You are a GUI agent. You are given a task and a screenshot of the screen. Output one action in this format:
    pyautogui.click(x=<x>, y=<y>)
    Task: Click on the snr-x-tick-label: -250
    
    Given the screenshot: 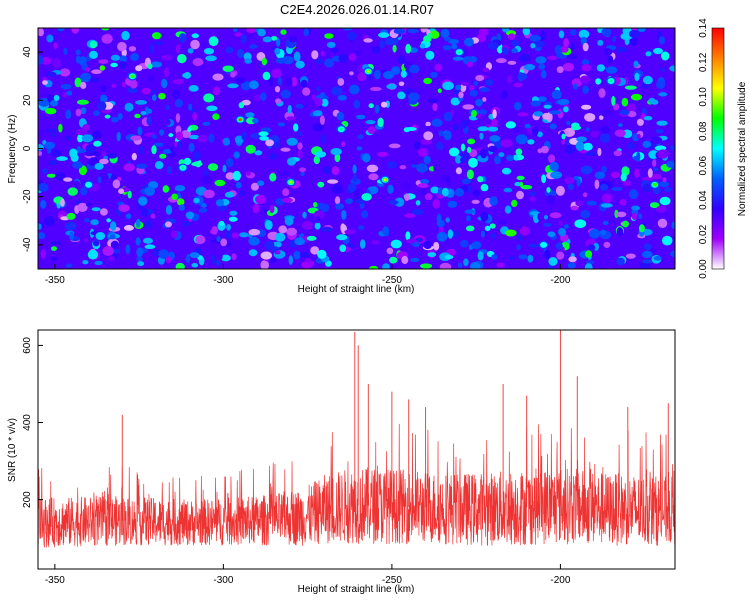 What is the action you would take?
    pyautogui.click(x=392, y=580)
    